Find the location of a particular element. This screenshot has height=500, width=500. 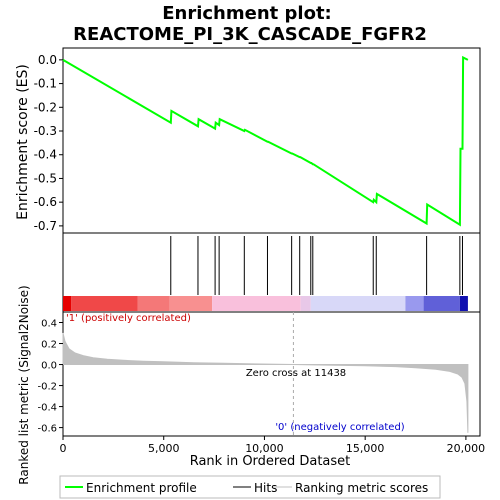

es-y-tick-label: -0.2 is located at coordinates (45, 107).